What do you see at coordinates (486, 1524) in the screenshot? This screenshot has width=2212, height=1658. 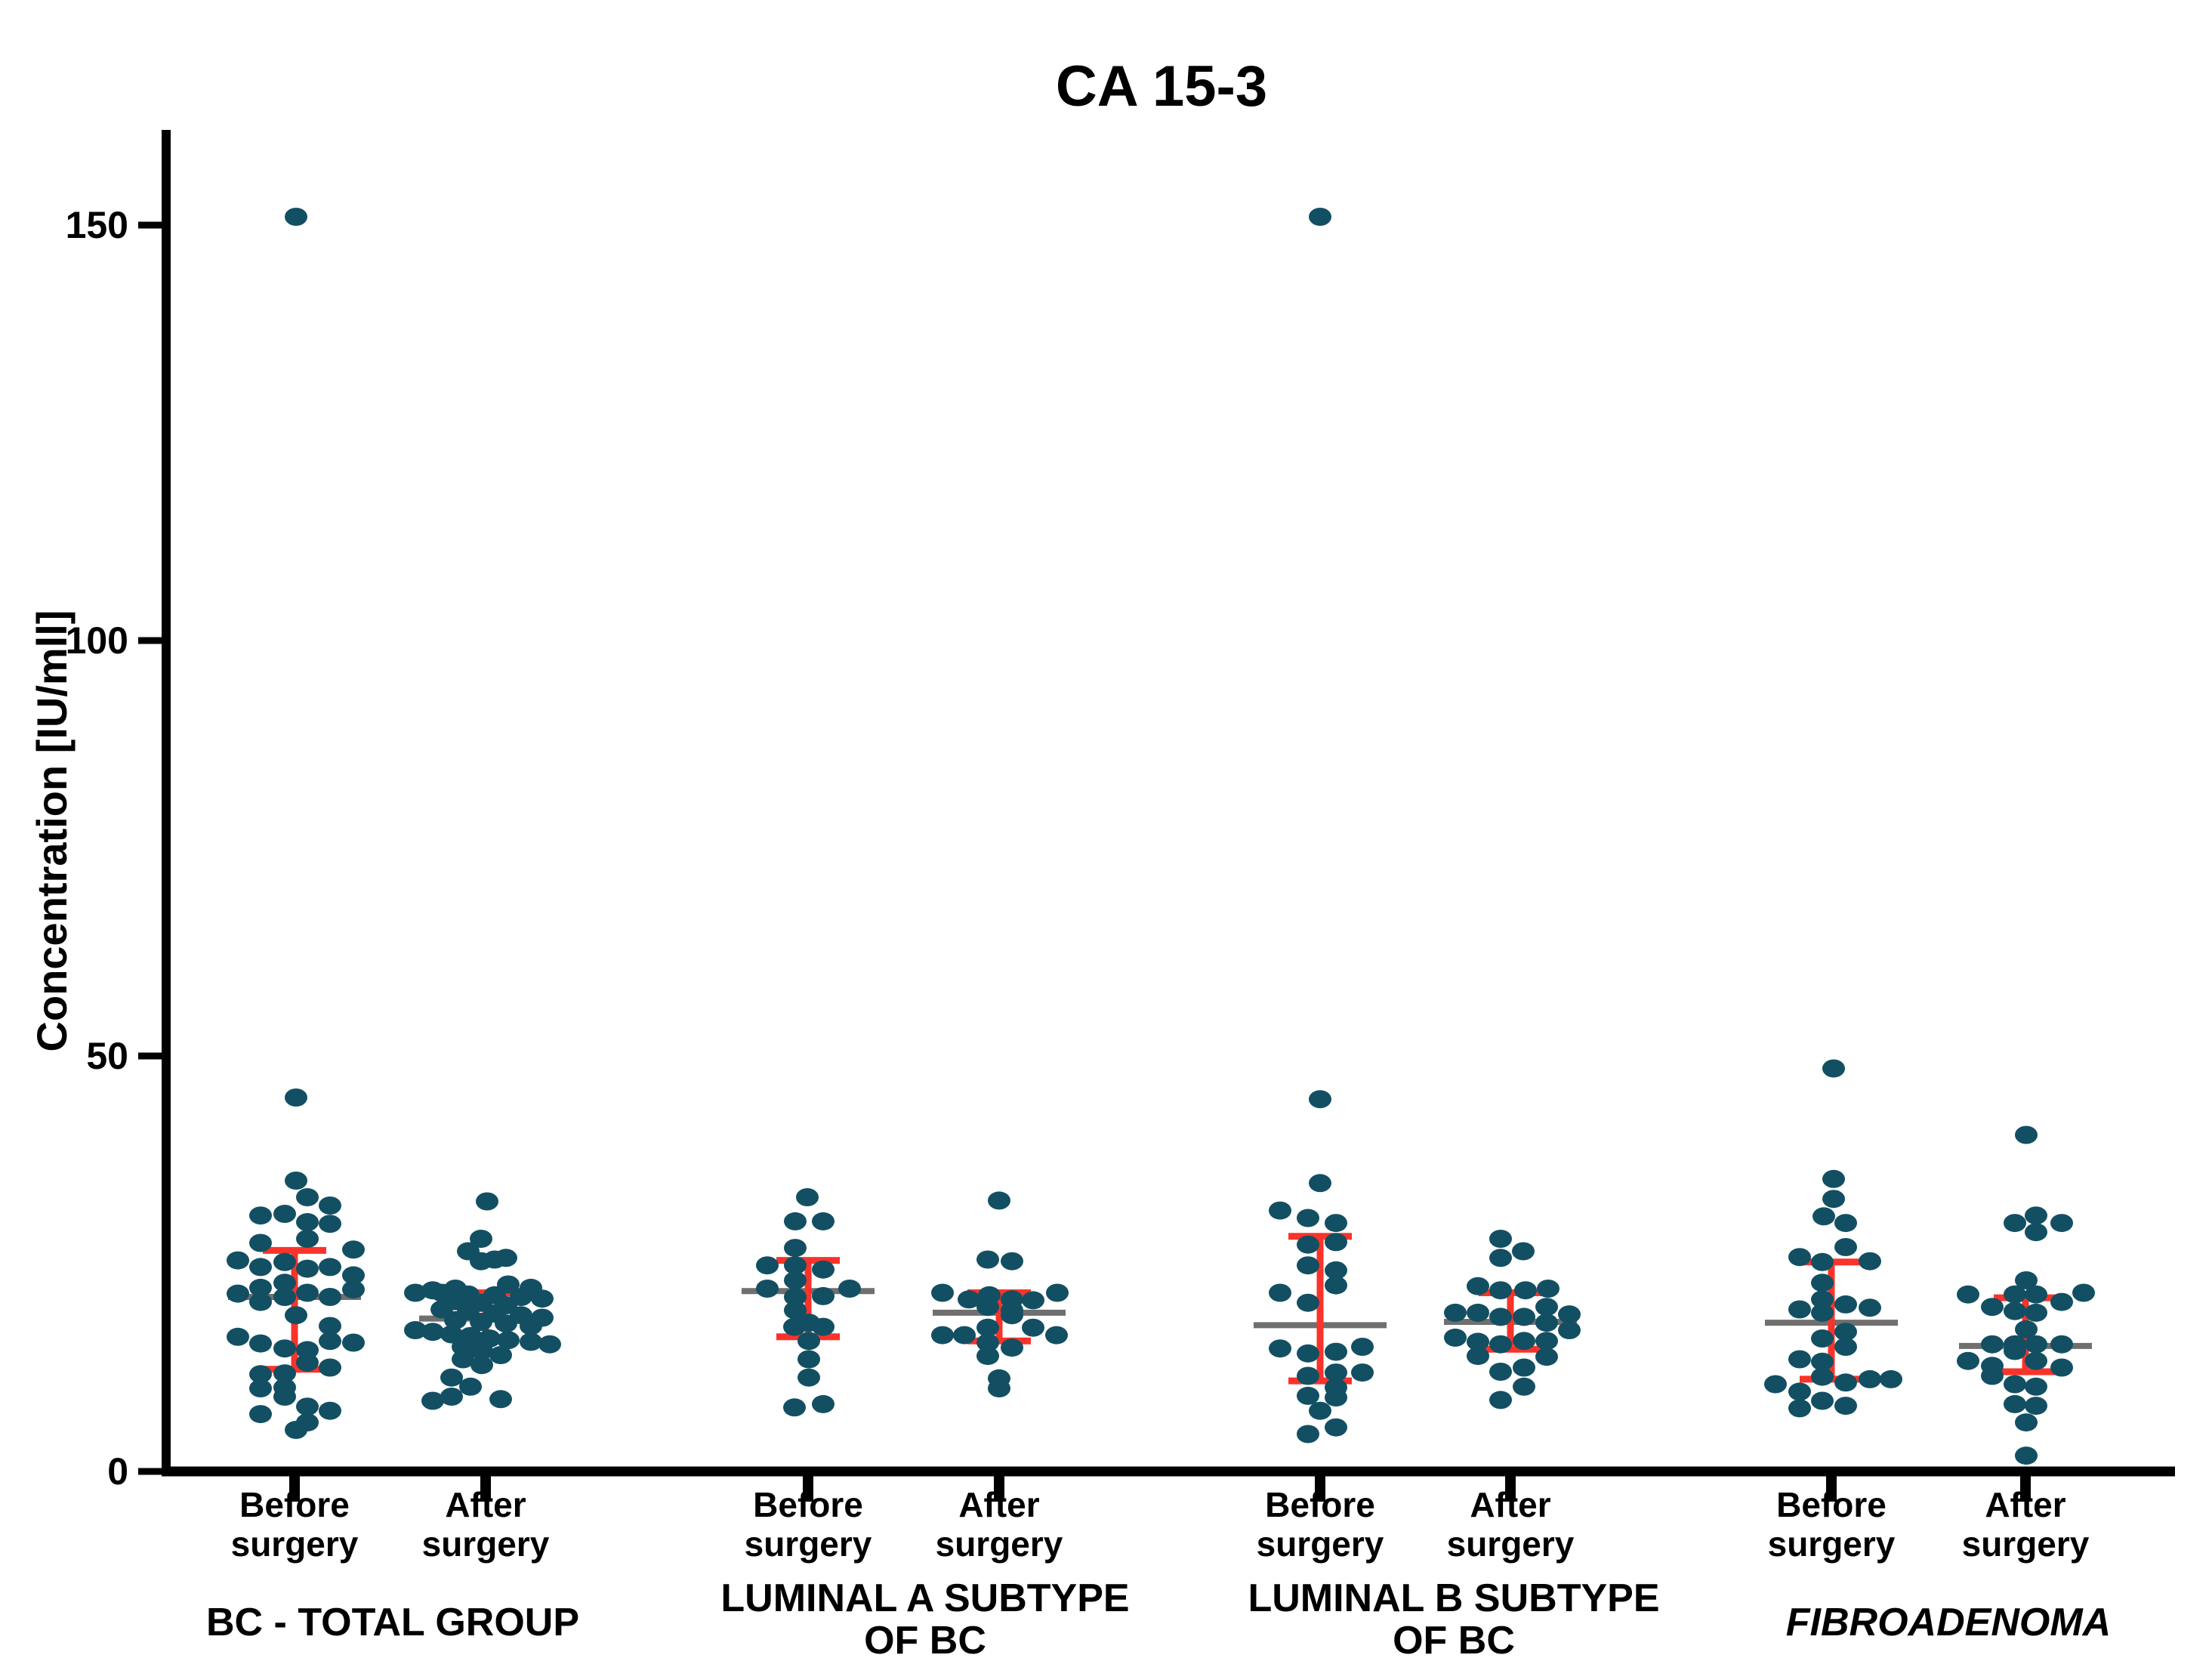 I see `x-tick-label: After surgery` at bounding box center [486, 1524].